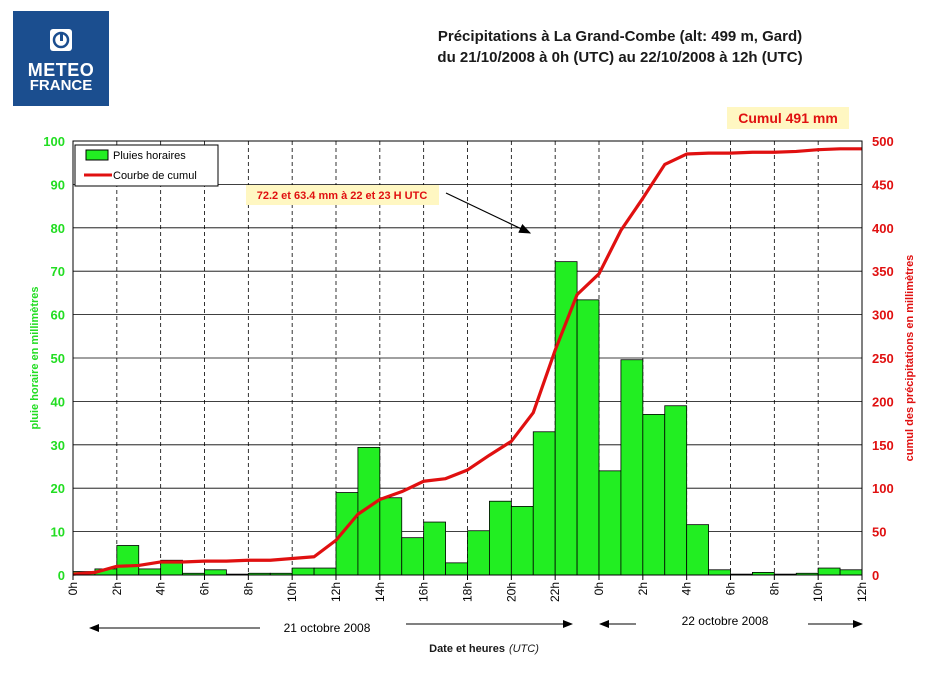  I want to click on y-right-tick-label: 400, so click(883, 228).